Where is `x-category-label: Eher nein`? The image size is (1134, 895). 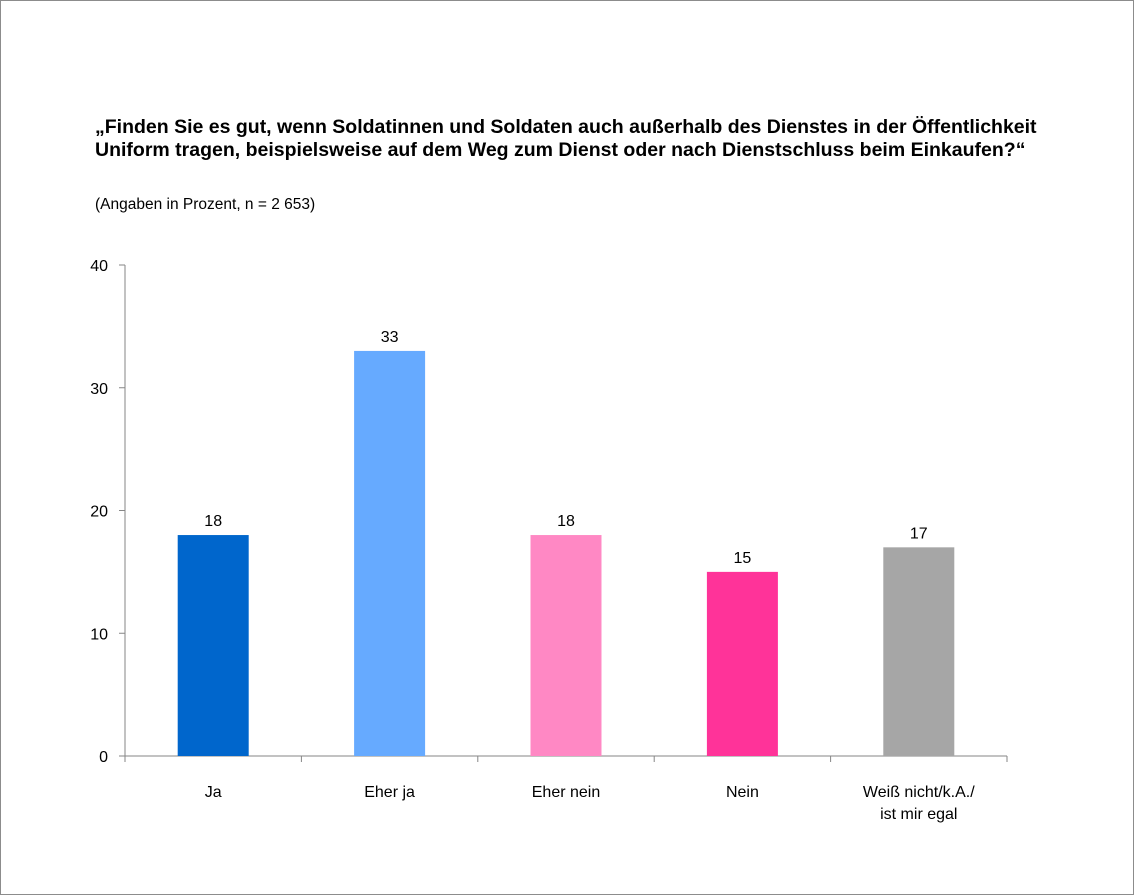 x-category-label: Eher nein is located at coordinates (566, 792).